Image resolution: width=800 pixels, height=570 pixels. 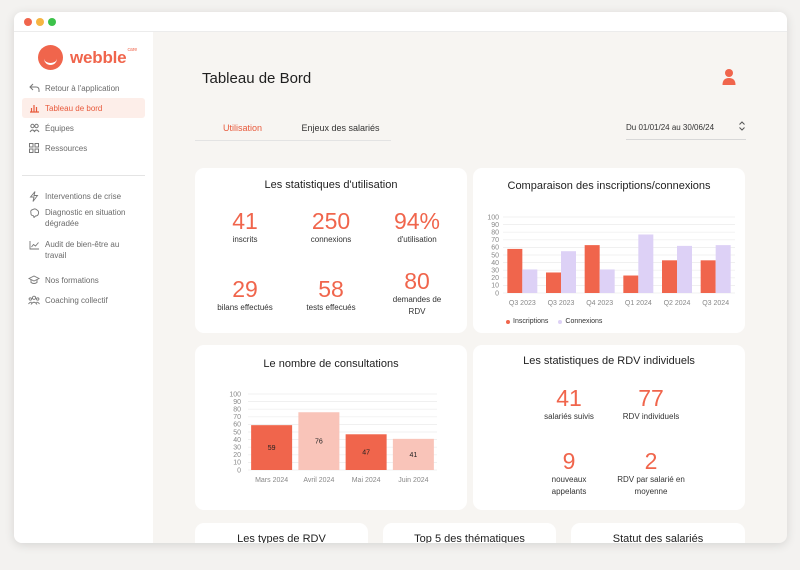 I want to click on stat-label: demandes de RDV, so click(x=417, y=305).